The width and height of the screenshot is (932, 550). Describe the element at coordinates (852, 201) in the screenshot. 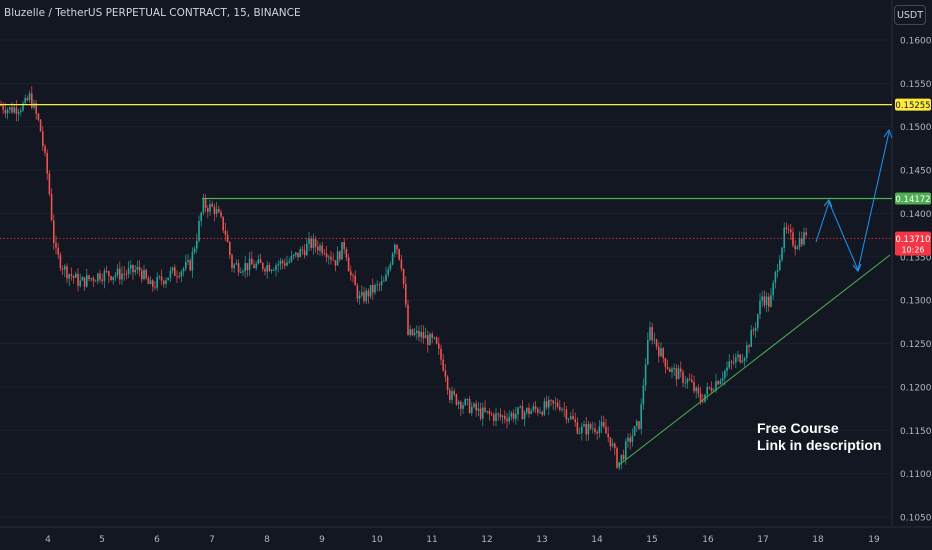

I see `projection-path` at that location.